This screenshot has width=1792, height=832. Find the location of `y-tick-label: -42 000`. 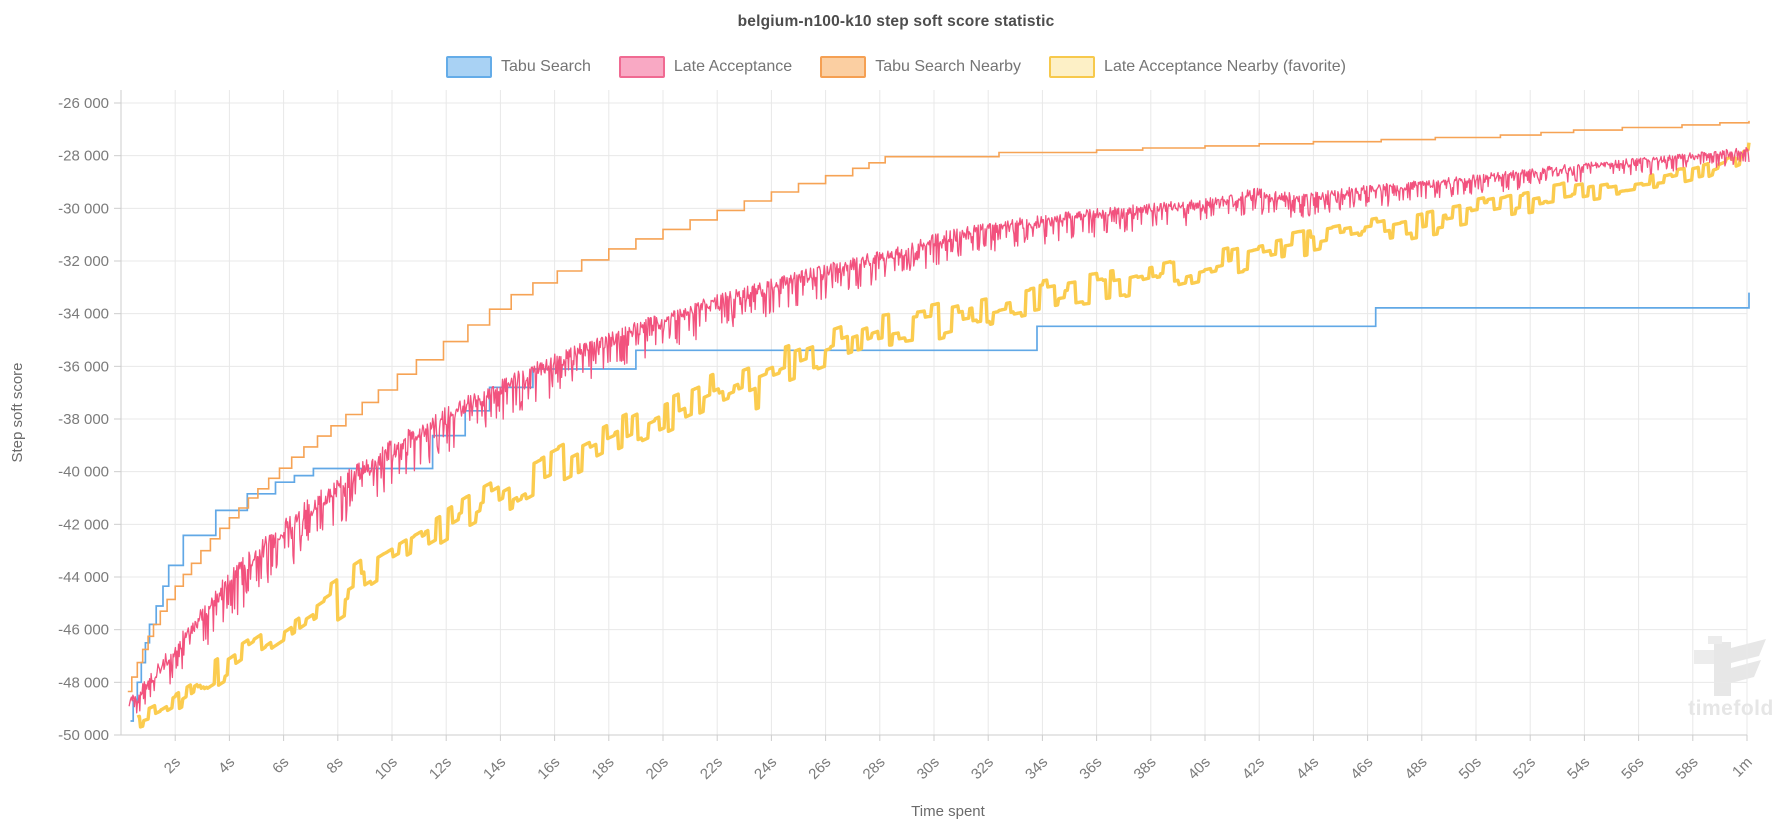

y-tick-label: -42 000 is located at coordinates (83, 524).